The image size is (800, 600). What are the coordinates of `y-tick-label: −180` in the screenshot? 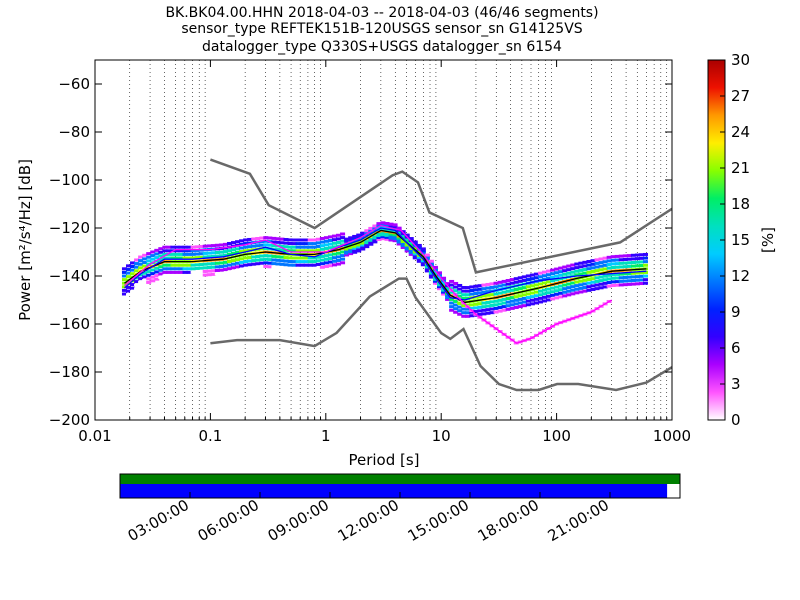 It's located at (69, 372).